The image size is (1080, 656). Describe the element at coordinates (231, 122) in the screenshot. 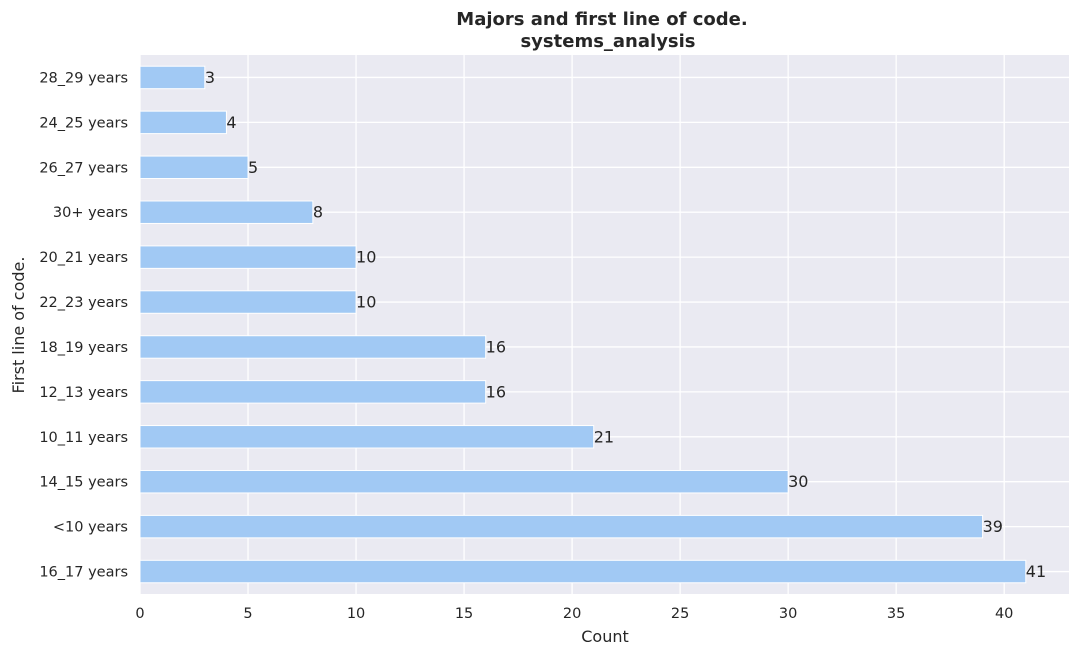

I see `bar-value-label: 4` at that location.